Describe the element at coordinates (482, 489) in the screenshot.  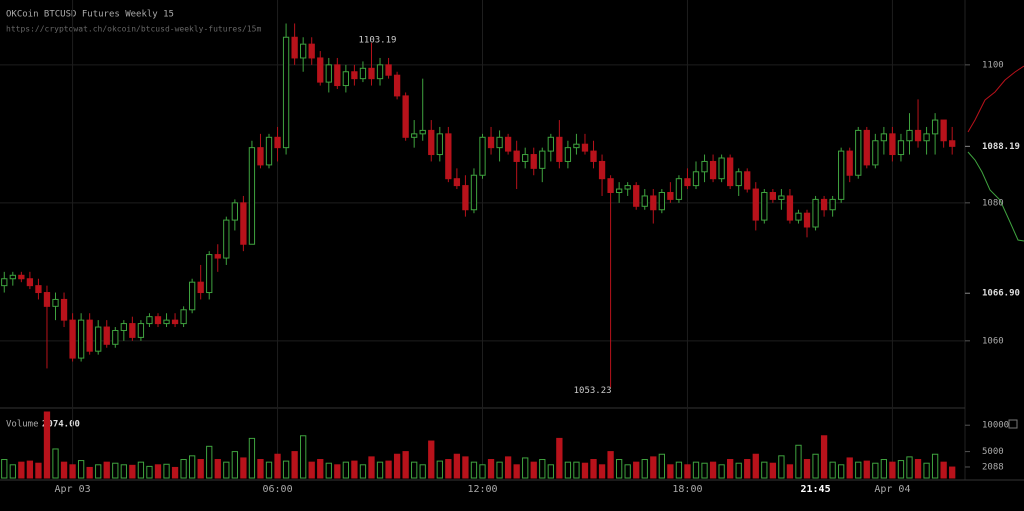
I see `x-tick-label: 12:00` at that location.